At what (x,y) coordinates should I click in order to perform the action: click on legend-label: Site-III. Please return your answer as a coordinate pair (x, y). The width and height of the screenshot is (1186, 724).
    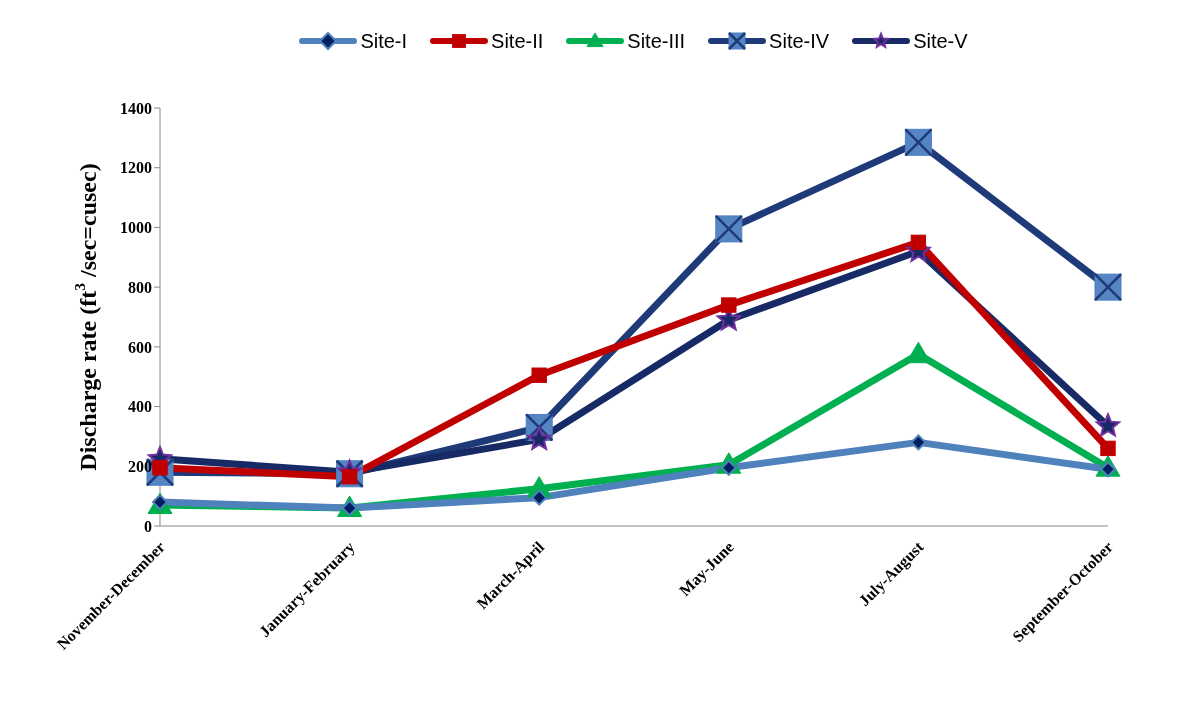
    Looking at the image, I should click on (656, 41).